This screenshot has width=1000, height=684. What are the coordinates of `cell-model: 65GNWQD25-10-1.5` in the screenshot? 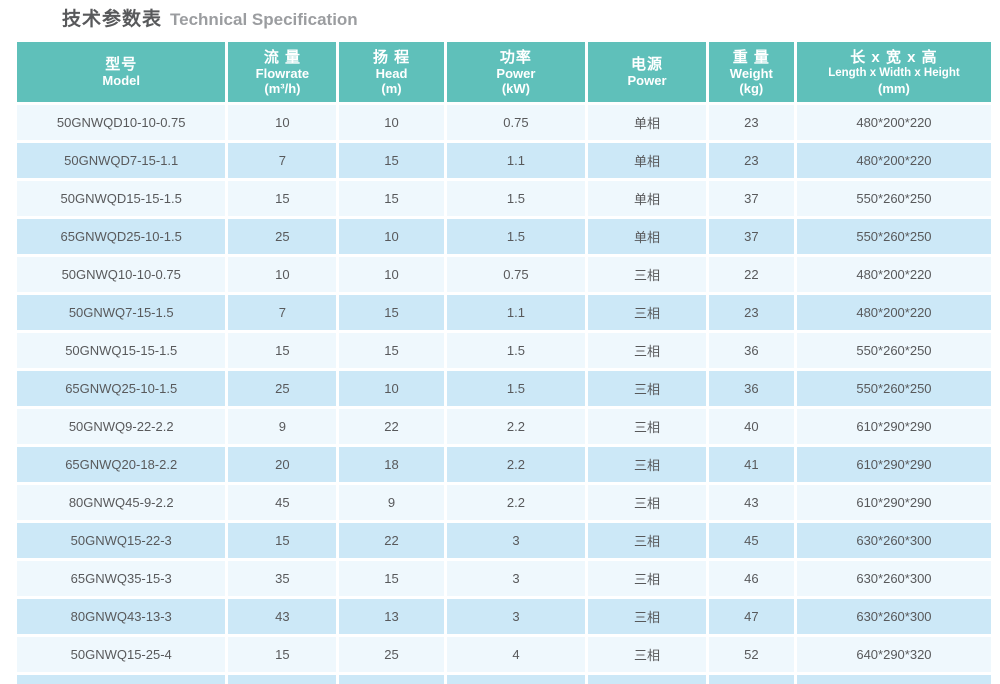 It's located at (121, 236).